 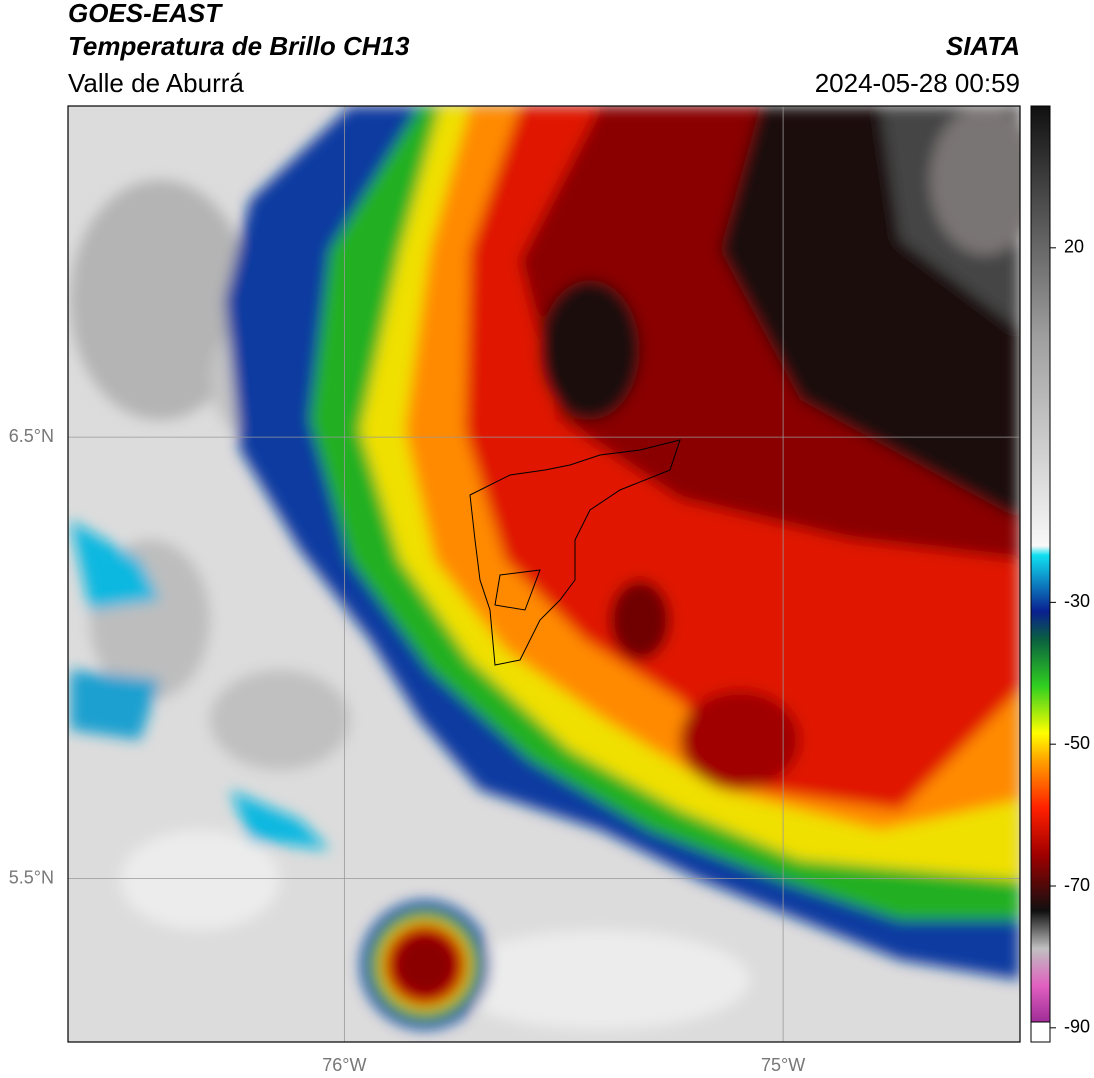 What do you see at coordinates (1077, 1027) in the screenshot?
I see `colorbar-tick-label: -90` at bounding box center [1077, 1027].